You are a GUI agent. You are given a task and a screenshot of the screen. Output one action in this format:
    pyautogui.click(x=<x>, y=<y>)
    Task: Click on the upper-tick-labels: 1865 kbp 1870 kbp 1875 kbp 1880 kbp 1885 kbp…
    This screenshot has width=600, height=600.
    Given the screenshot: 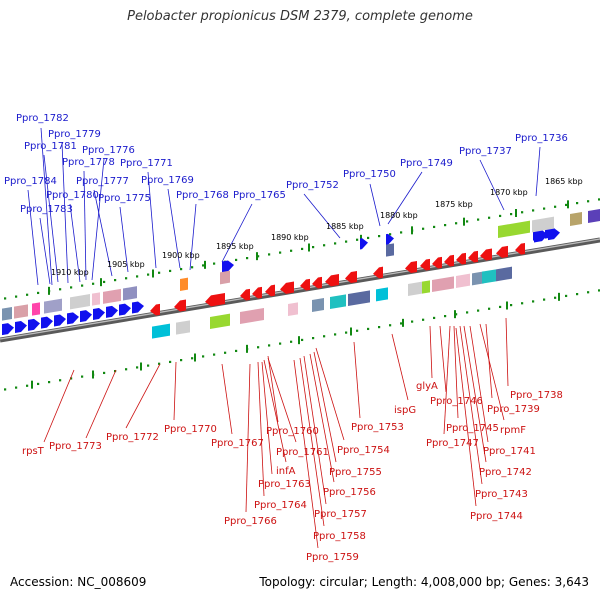 What is the action you would take?
    pyautogui.click(x=317, y=227)
    